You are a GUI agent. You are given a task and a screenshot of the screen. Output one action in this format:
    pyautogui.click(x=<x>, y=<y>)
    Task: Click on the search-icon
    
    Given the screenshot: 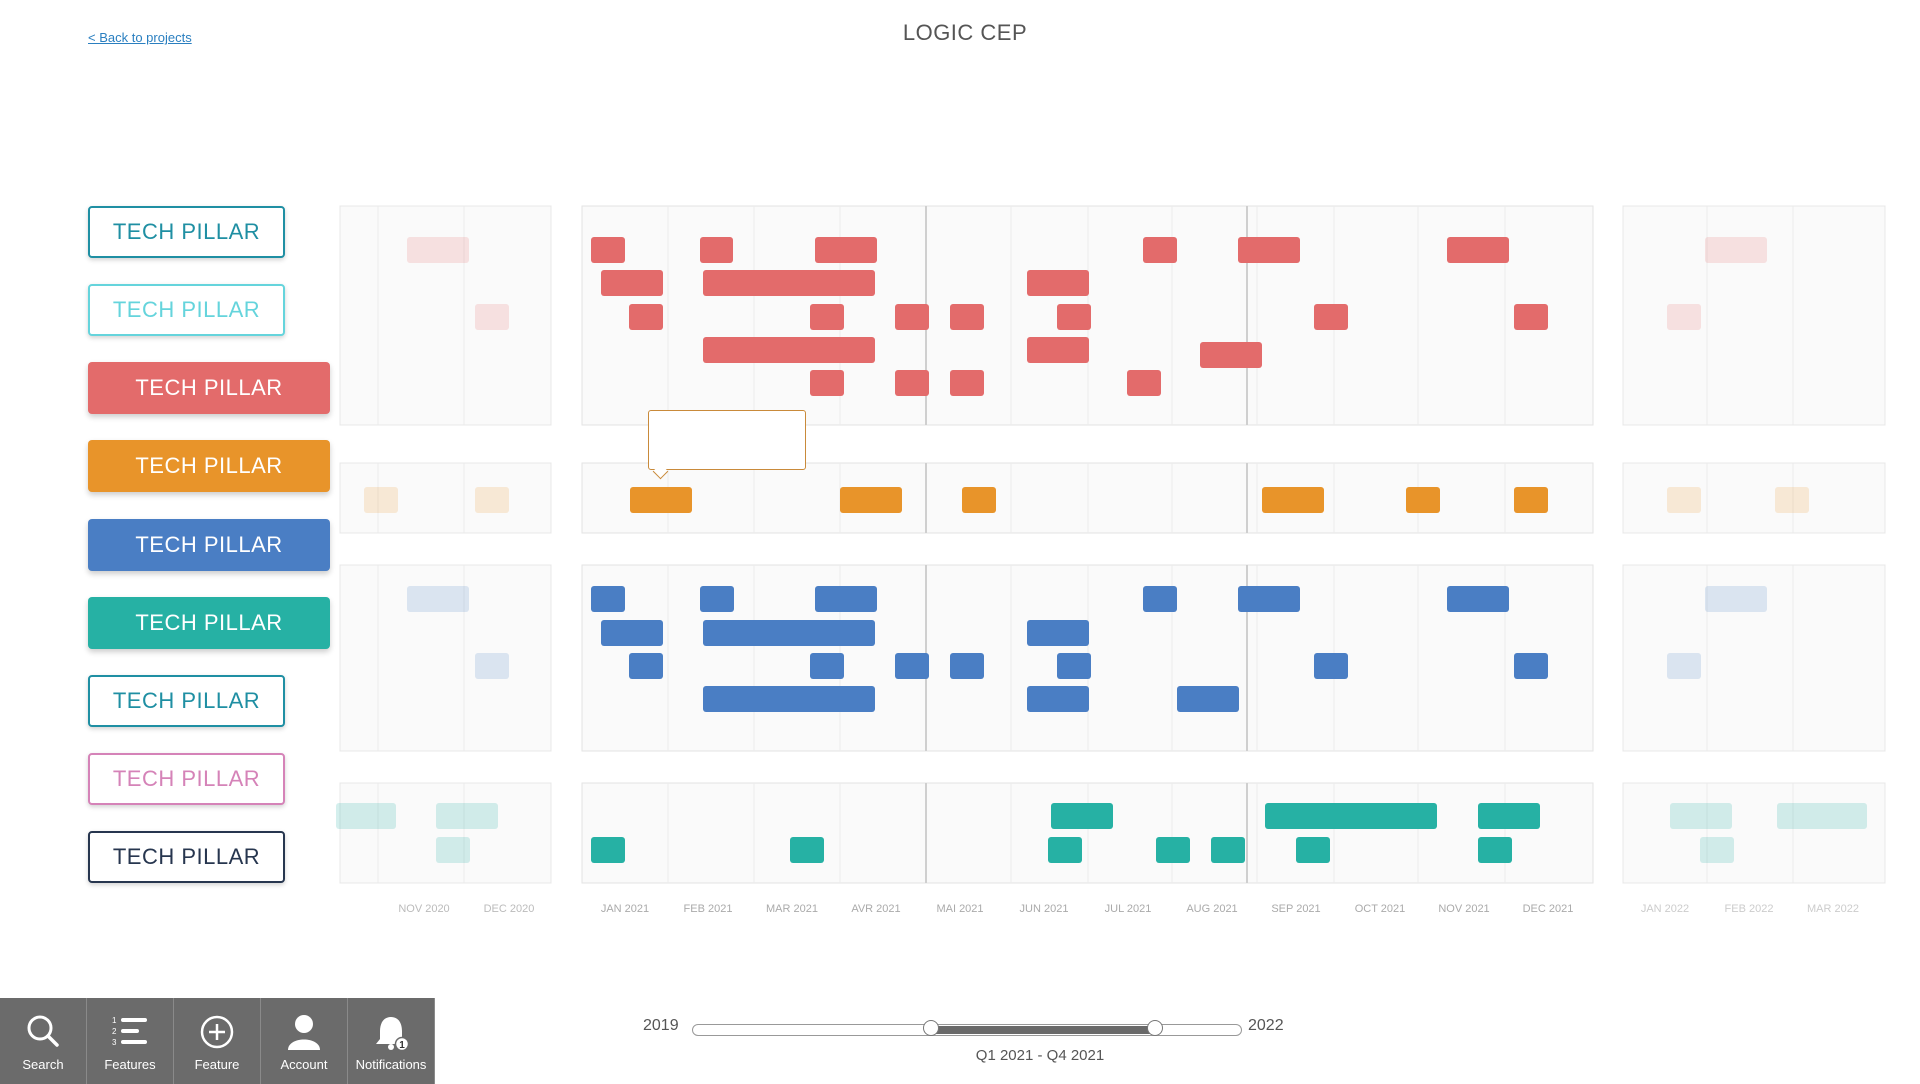 What is the action you would take?
    pyautogui.click(x=43, y=1031)
    